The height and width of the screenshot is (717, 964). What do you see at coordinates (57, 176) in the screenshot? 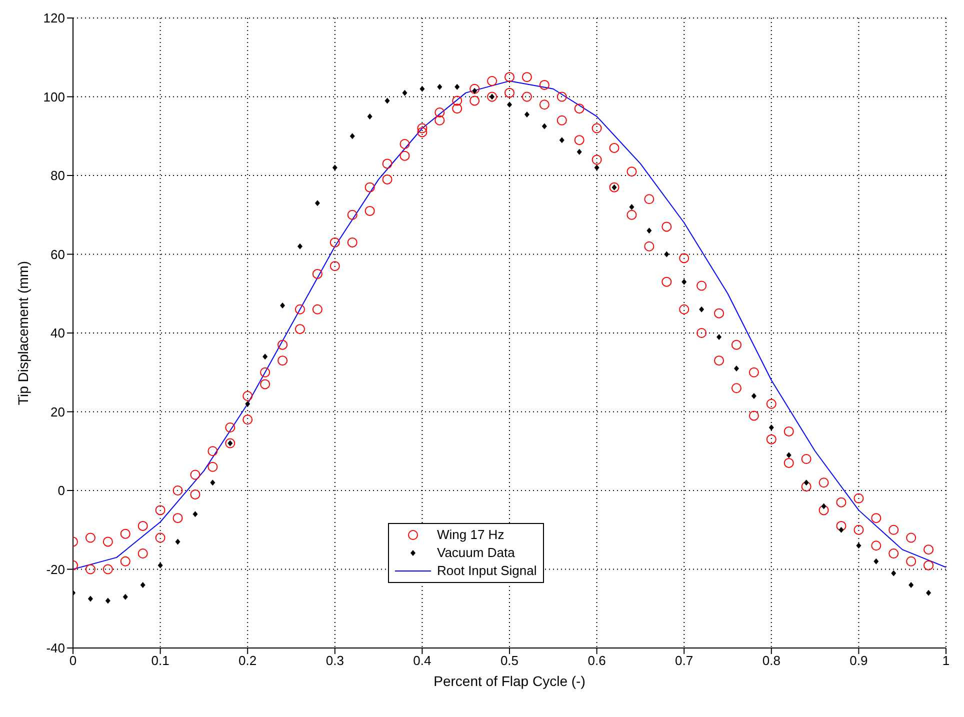
I see `y-tick-label: 80` at bounding box center [57, 176].